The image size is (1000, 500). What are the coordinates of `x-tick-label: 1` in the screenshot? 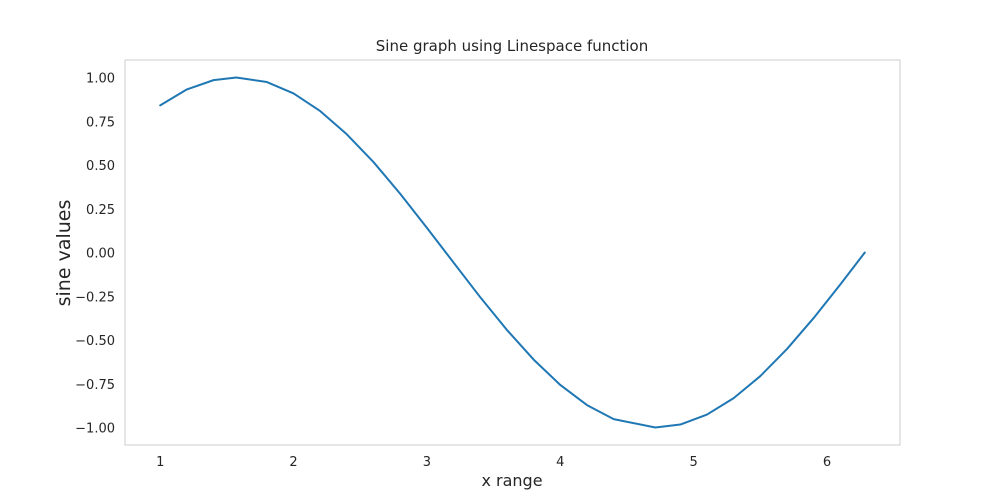 It's located at (160, 462).